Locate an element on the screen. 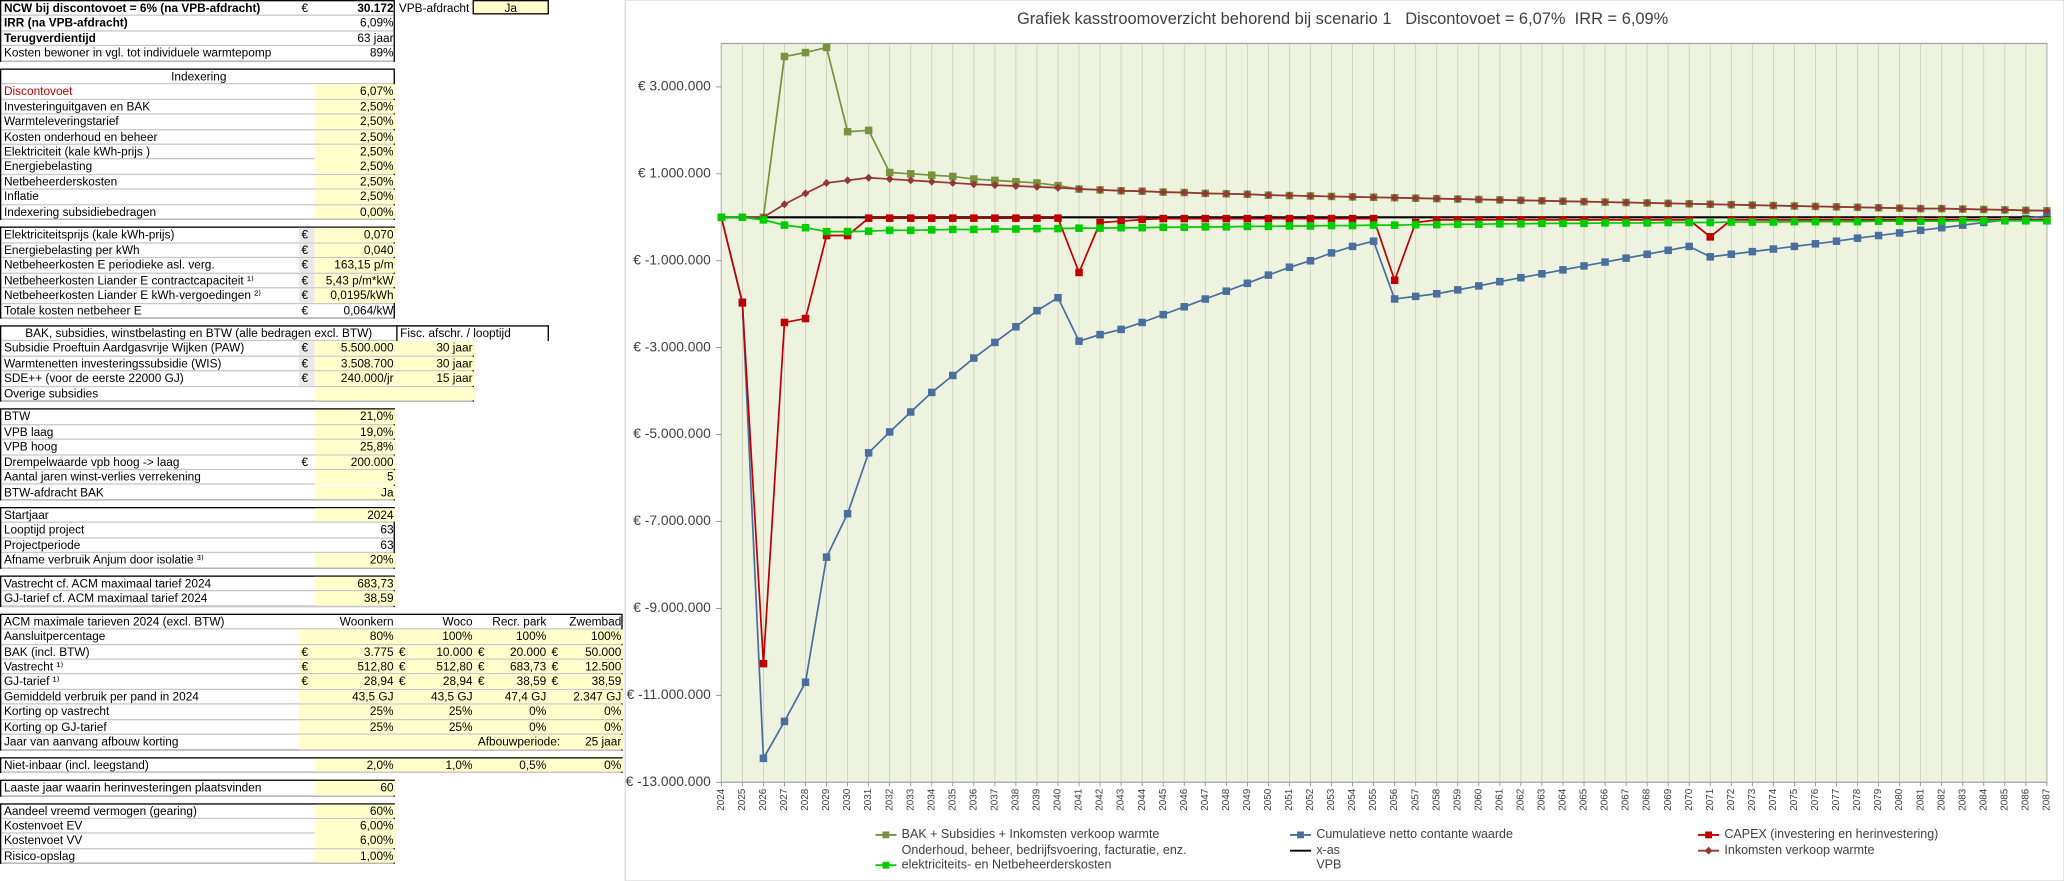 The image size is (2064, 881). legend-label: Cumulatieve netto contante waarde is located at coordinates (1414, 834).